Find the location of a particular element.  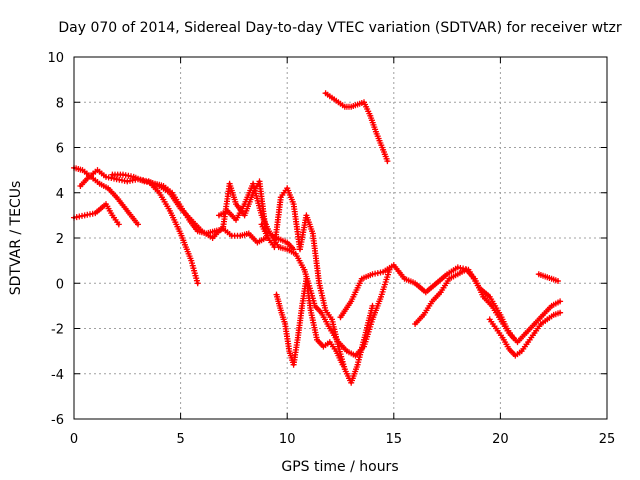

series-arc10 is located at coordinates (488, 306).